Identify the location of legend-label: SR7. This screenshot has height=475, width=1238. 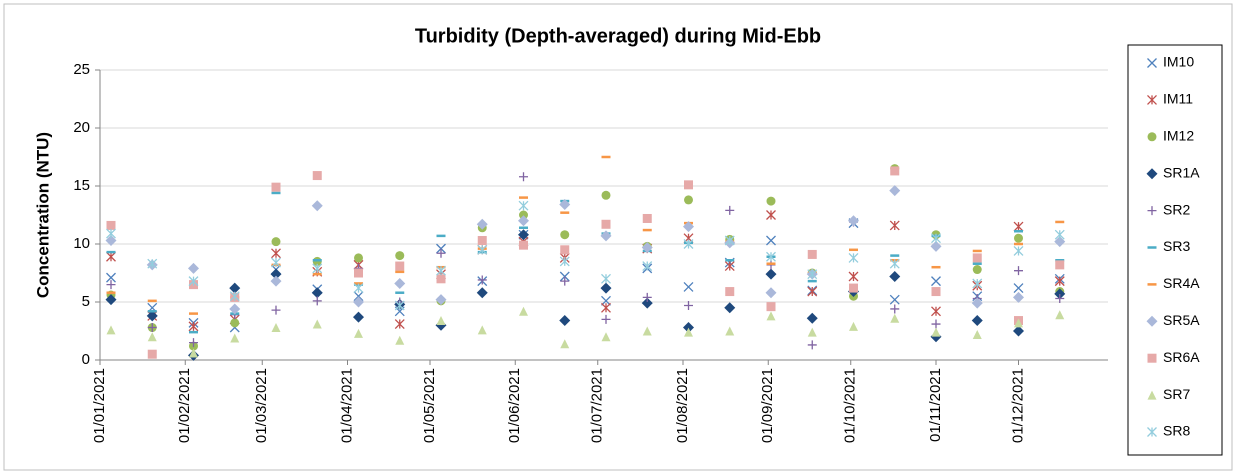
(1176, 394).